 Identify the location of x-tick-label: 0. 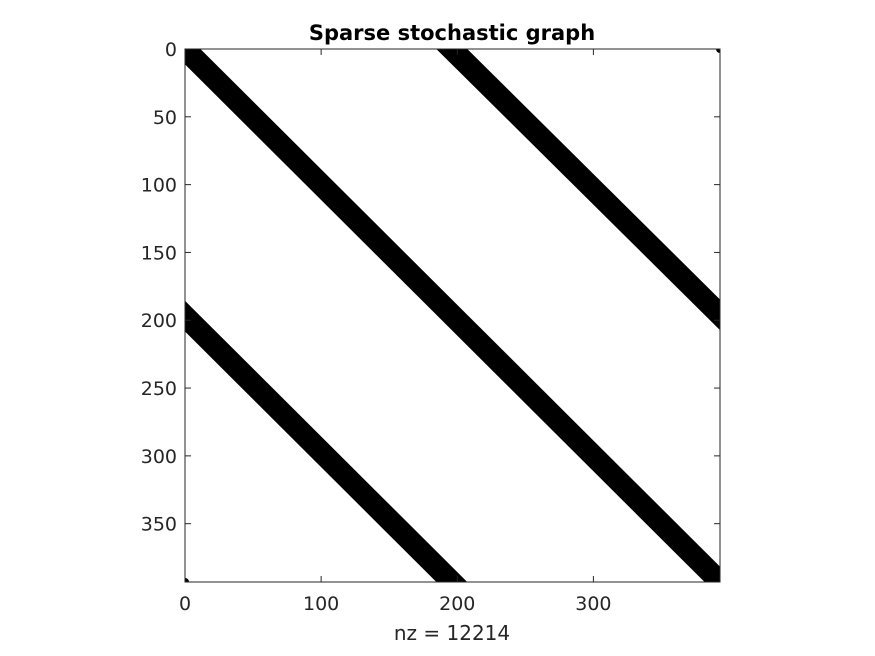
(185, 604).